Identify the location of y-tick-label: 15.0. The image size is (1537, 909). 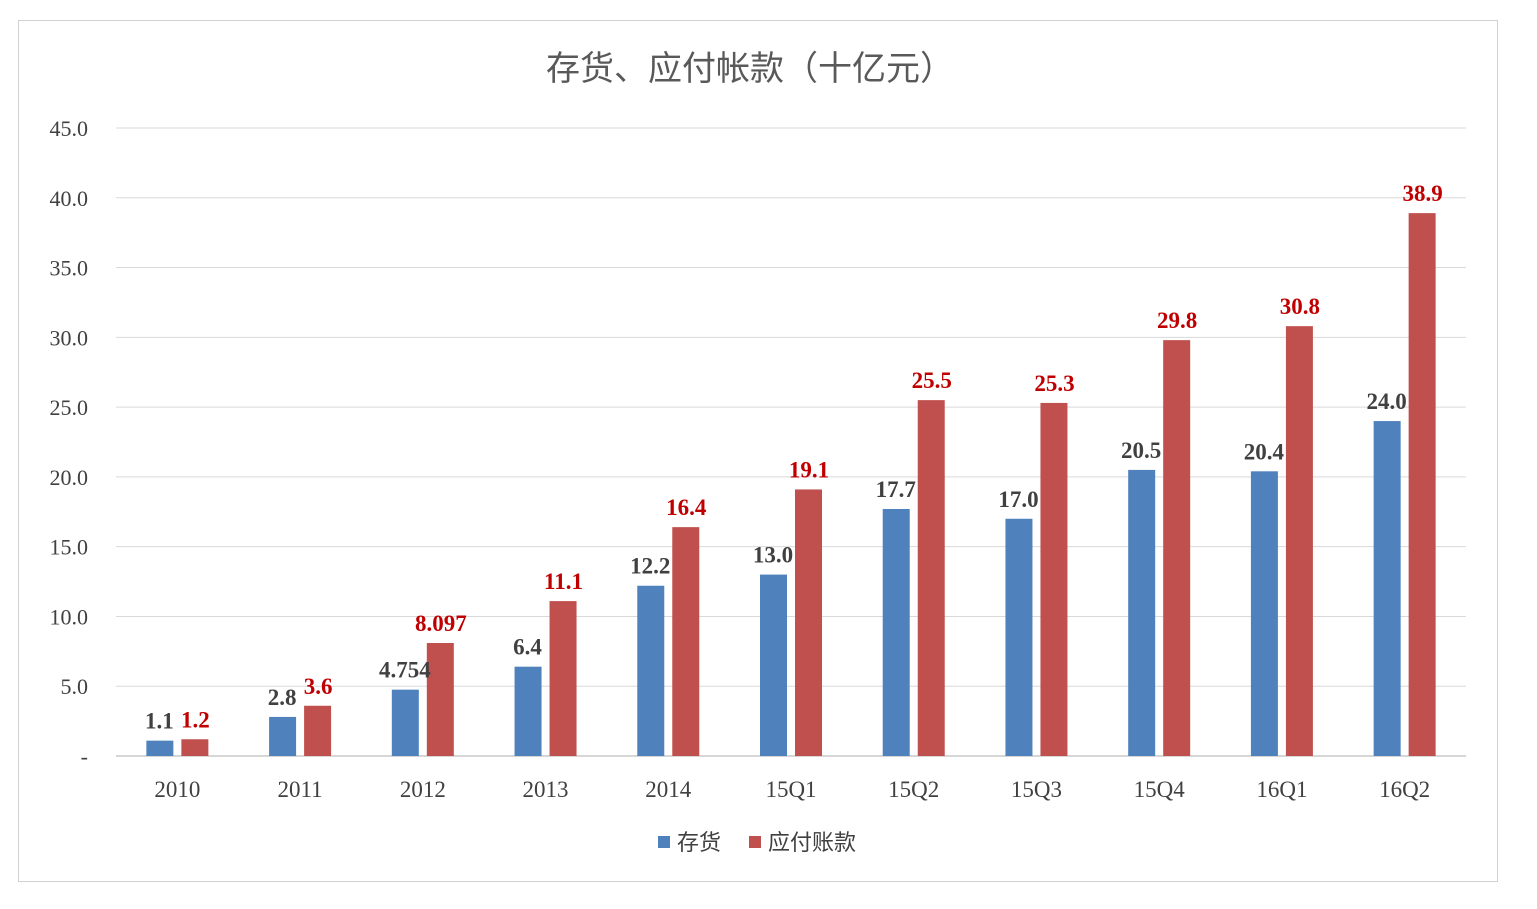
(69, 547).